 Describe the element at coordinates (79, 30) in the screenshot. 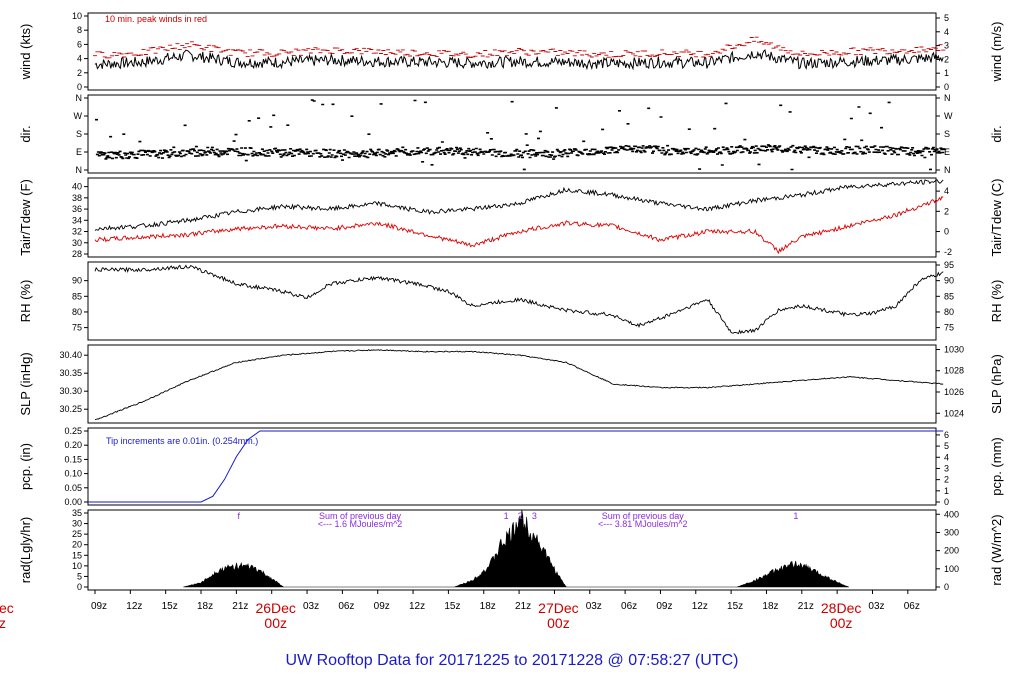

I see `ytick-left-label: 8` at that location.